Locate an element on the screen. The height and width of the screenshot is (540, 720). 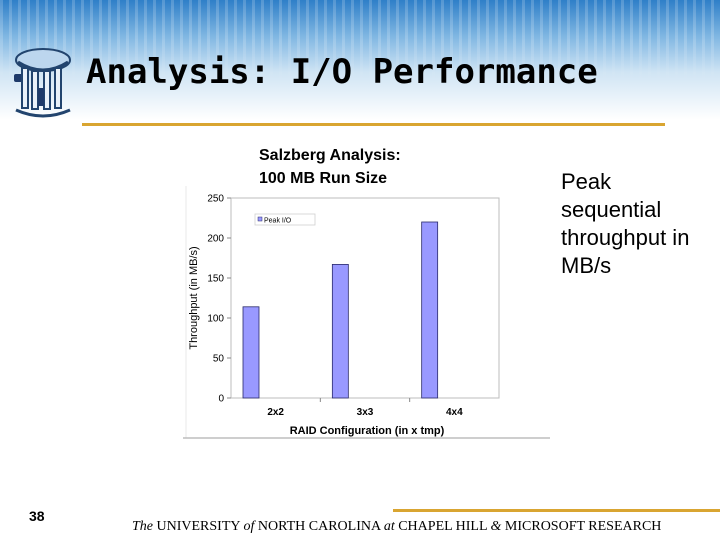
x-tick-label: 3x3 is located at coordinates (365, 412).